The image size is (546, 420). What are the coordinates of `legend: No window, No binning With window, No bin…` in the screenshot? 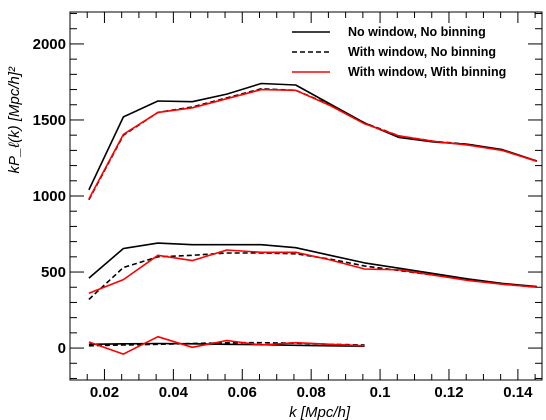 It's located at (399, 52).